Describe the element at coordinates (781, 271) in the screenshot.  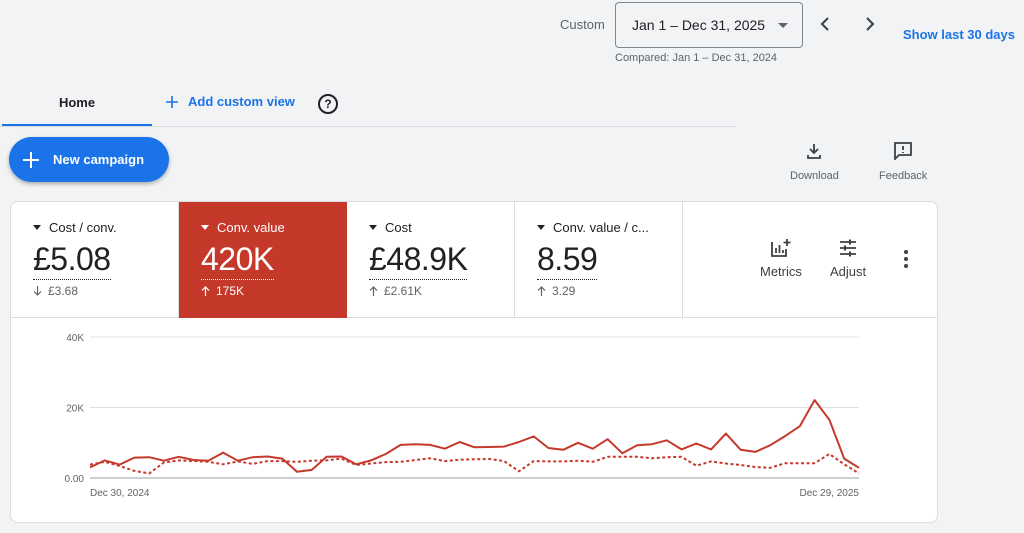
I see `metrics-label: Metrics` at that location.